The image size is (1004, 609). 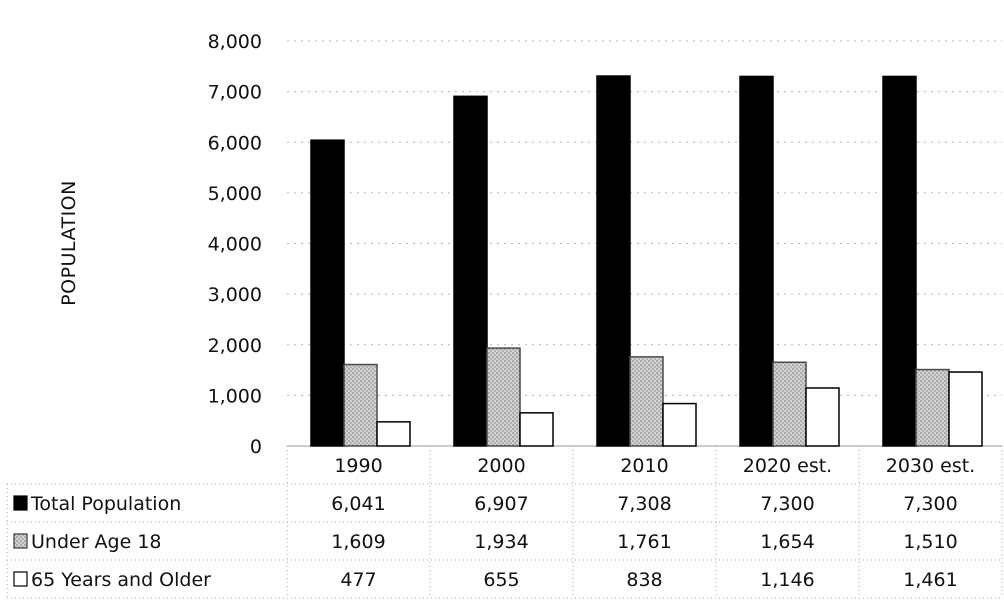 What do you see at coordinates (235, 346) in the screenshot?
I see `y-tick-label: 2,000` at bounding box center [235, 346].